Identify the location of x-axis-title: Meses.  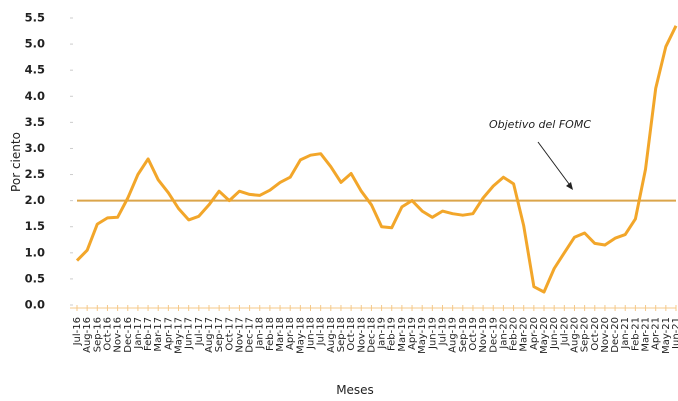
(355, 390).